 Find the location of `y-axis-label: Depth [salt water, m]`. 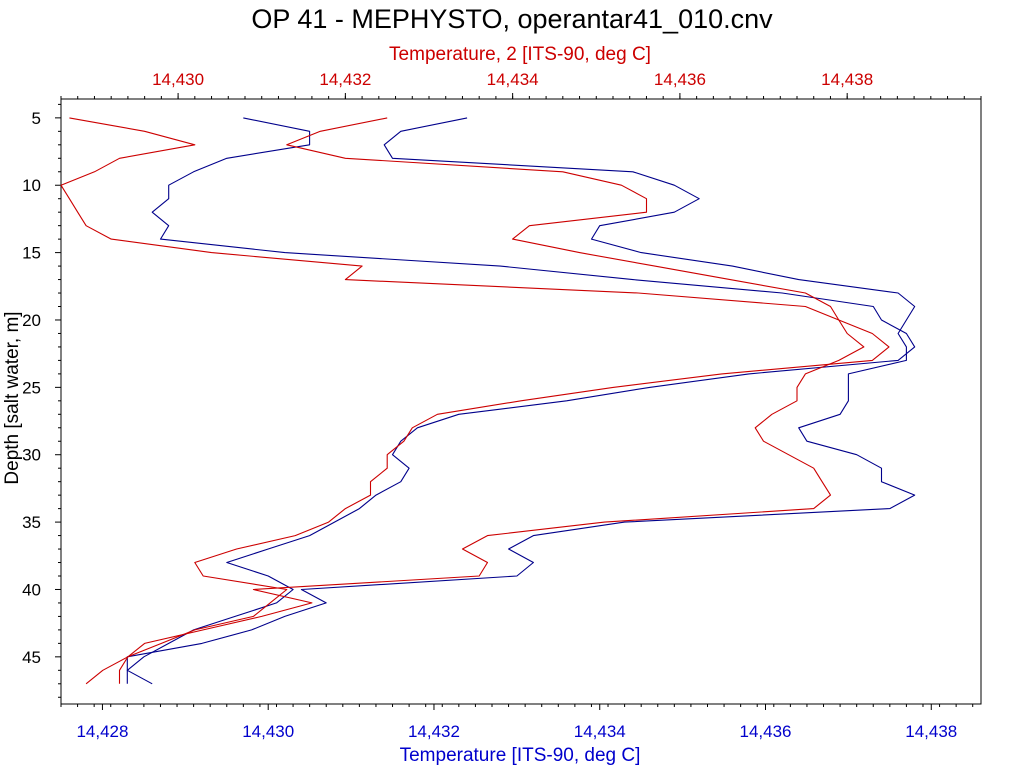

y-axis-label: Depth [salt water, m] is located at coordinates (12, 397).